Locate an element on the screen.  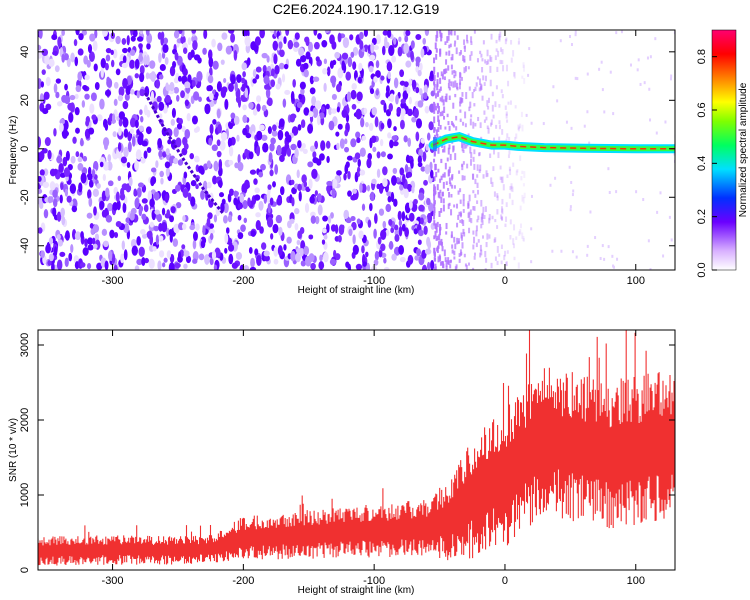
snr-x-tick-label: 0 is located at coordinates (505, 581).